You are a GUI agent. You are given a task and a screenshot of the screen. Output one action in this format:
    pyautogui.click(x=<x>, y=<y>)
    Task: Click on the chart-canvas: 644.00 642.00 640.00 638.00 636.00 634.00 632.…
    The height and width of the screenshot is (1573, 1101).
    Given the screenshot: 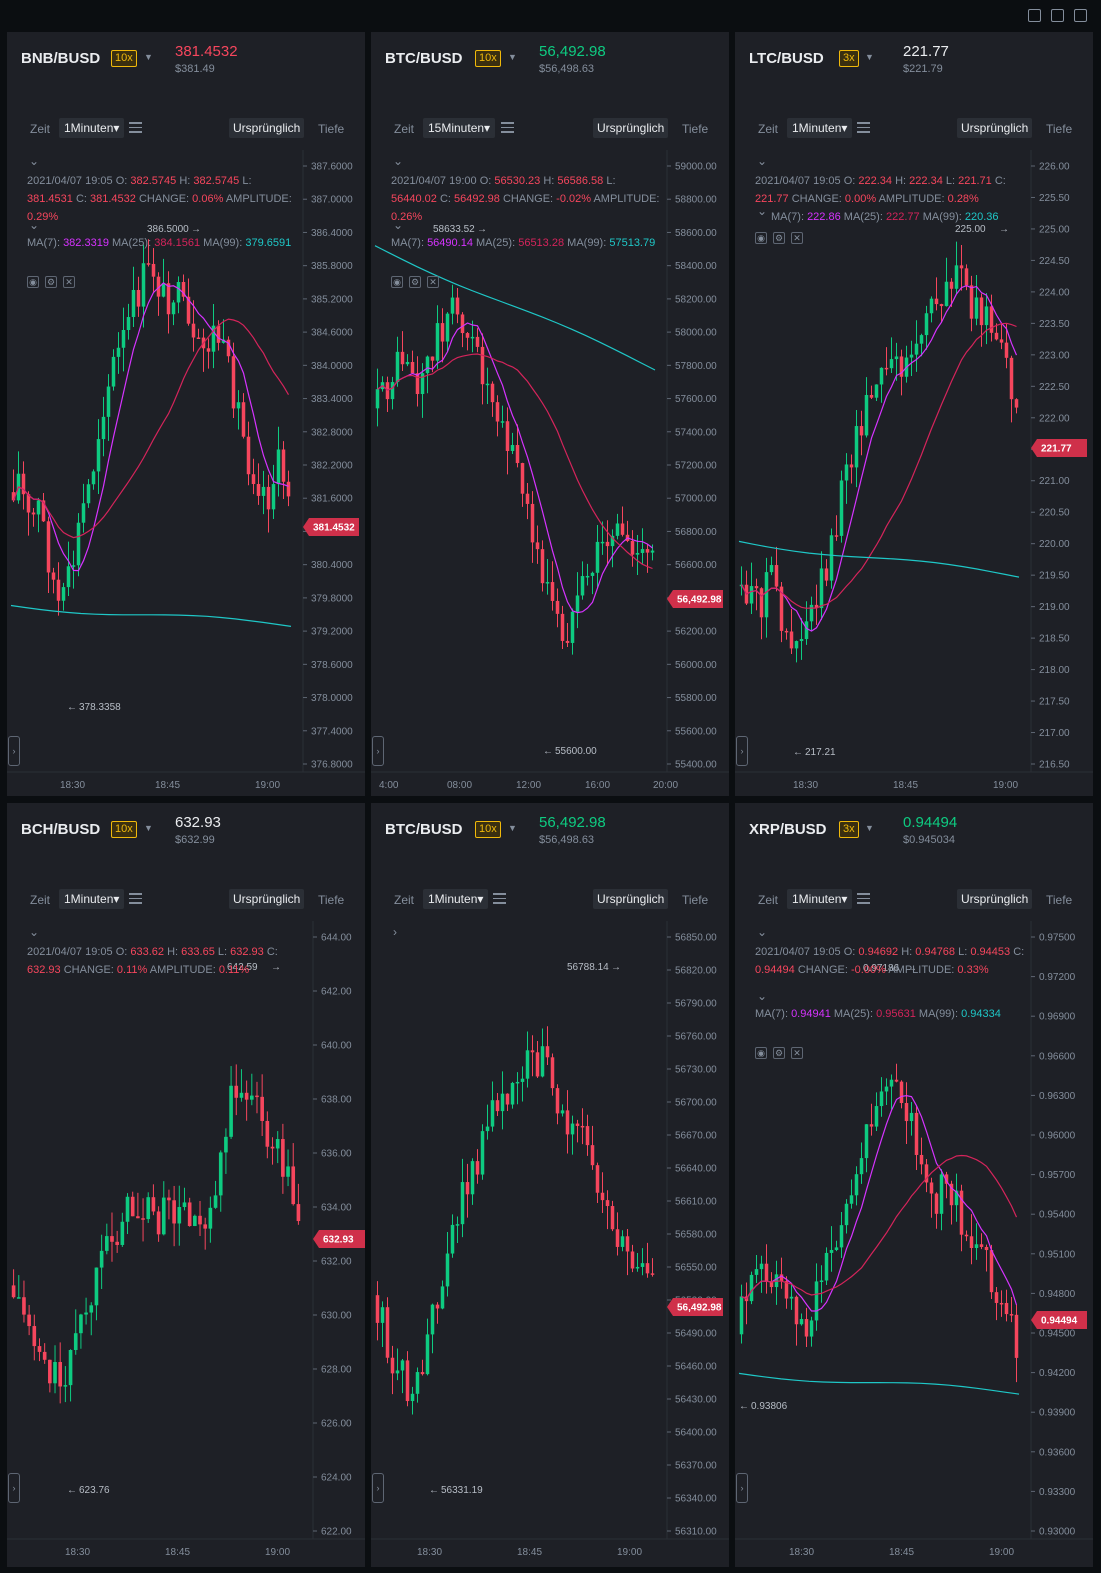 What is the action you would take?
    pyautogui.click(x=186, y=1244)
    